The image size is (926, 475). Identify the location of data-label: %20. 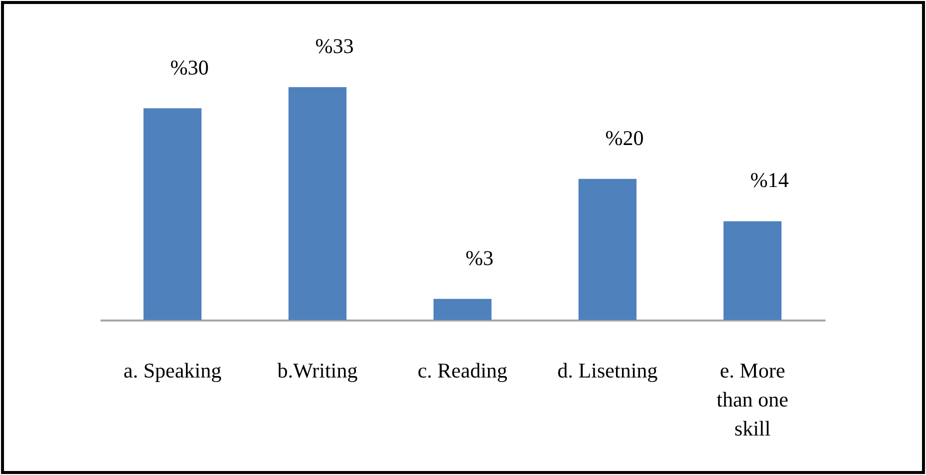
(624, 138).